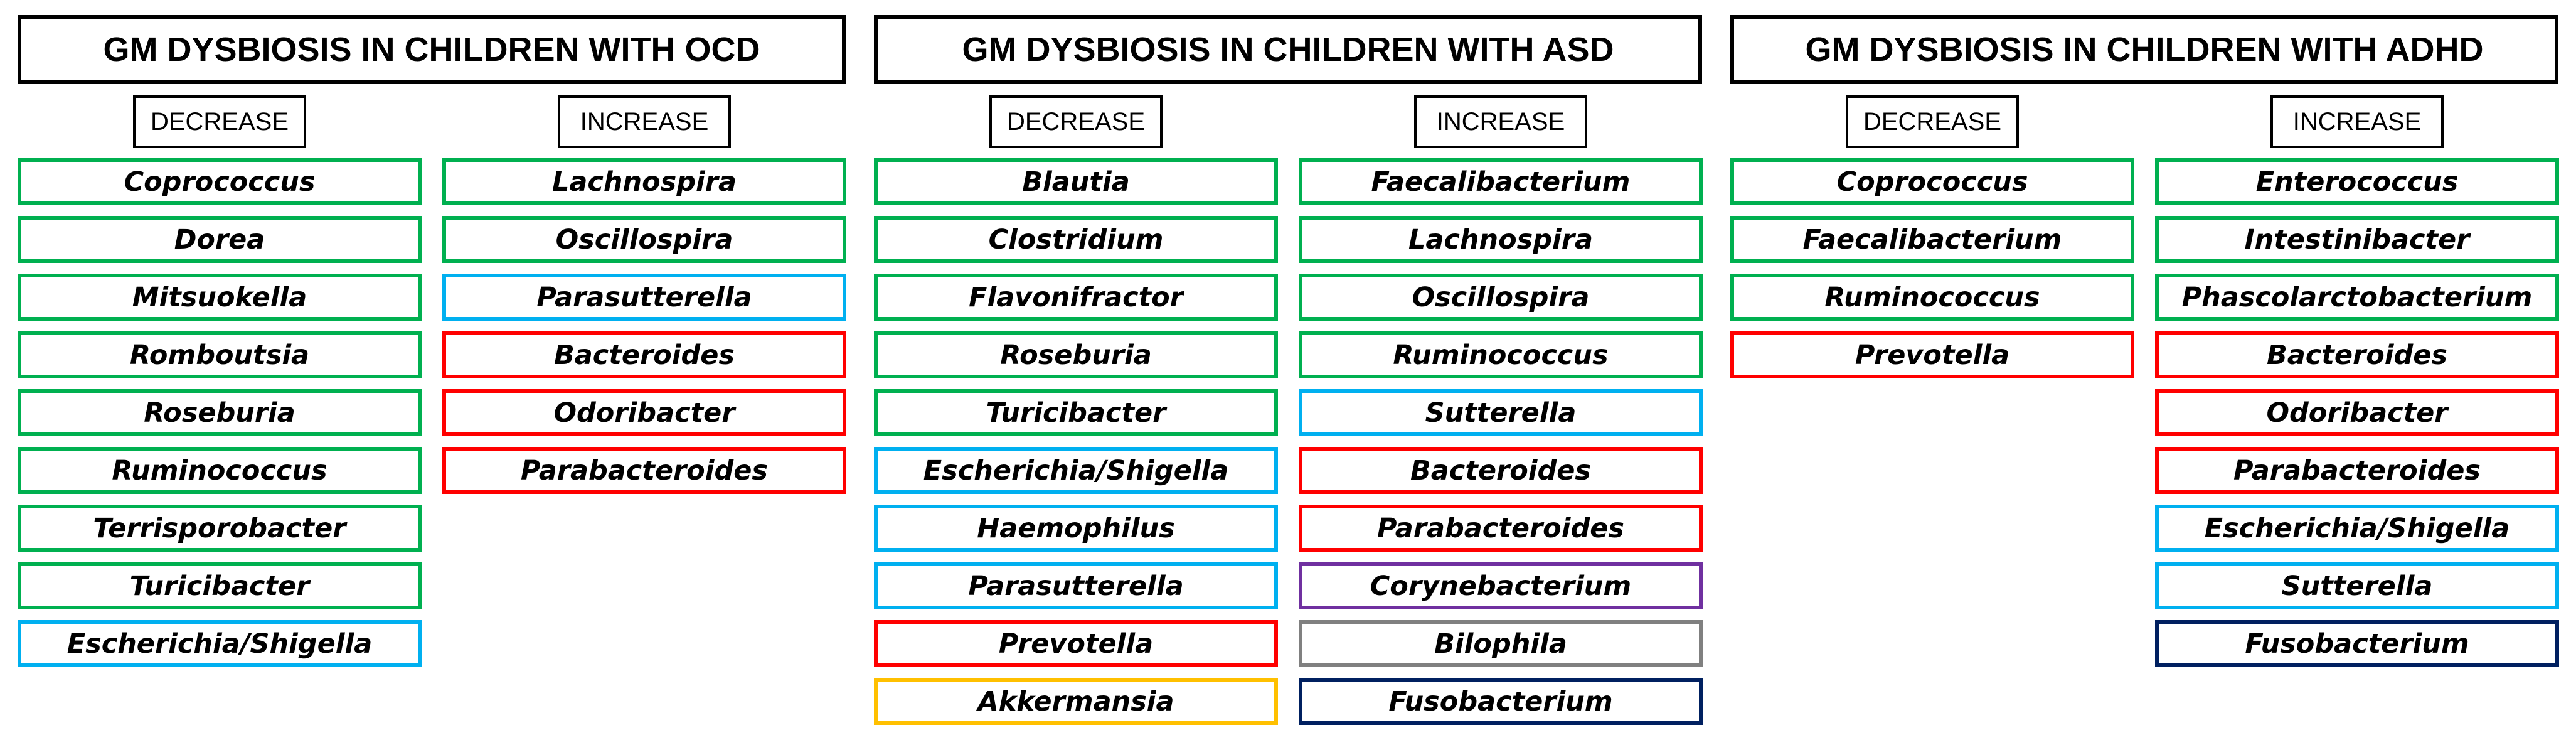 This screenshot has width=2576, height=740. Describe the element at coordinates (1076, 239) in the screenshot. I see `genus-box-clostridium: Clostridium` at that location.